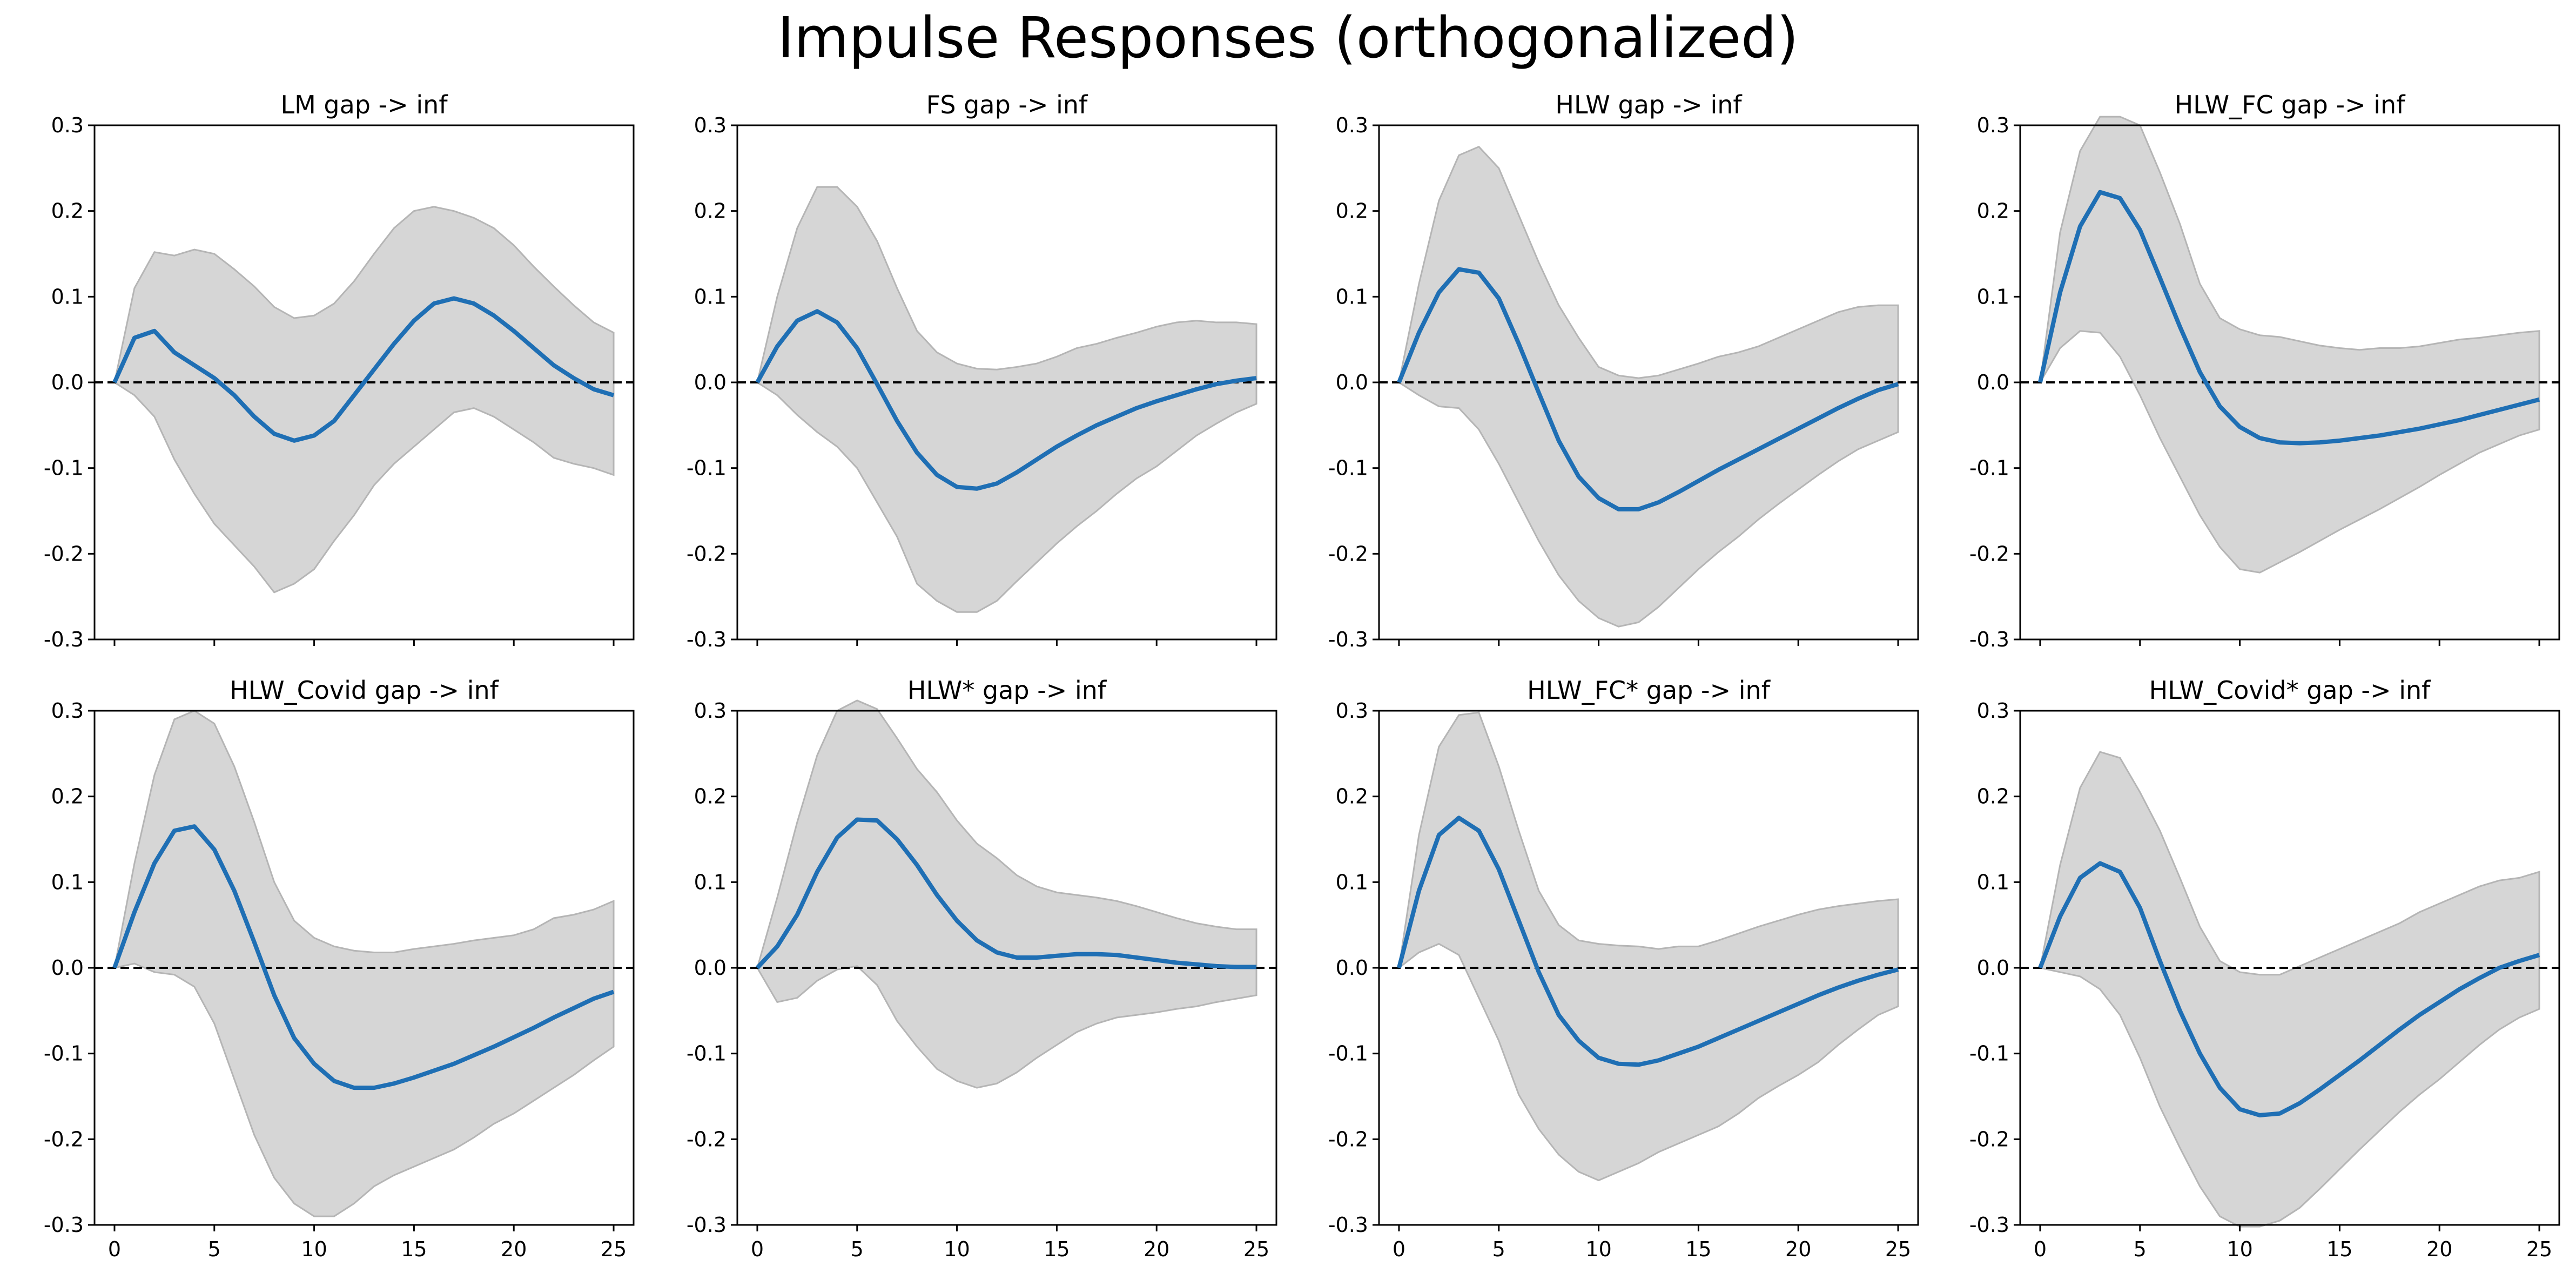 The width and height of the screenshot is (2576, 1280). What do you see at coordinates (1649, 104) in the screenshot?
I see `subplot-title: HLW gap -> inf` at bounding box center [1649, 104].